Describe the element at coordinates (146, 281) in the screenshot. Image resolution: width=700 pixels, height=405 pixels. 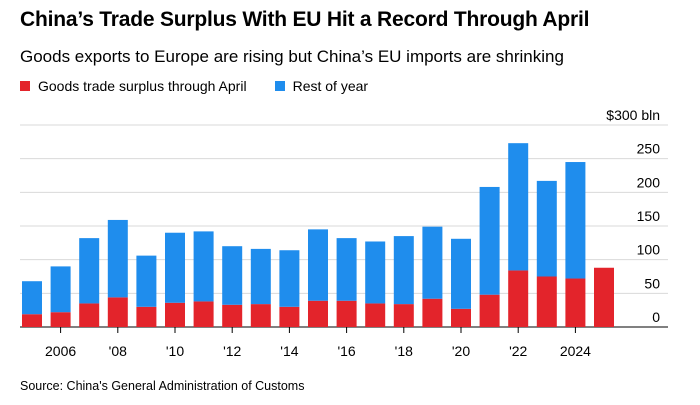
I see `bar-rest-of-year-2009` at that location.